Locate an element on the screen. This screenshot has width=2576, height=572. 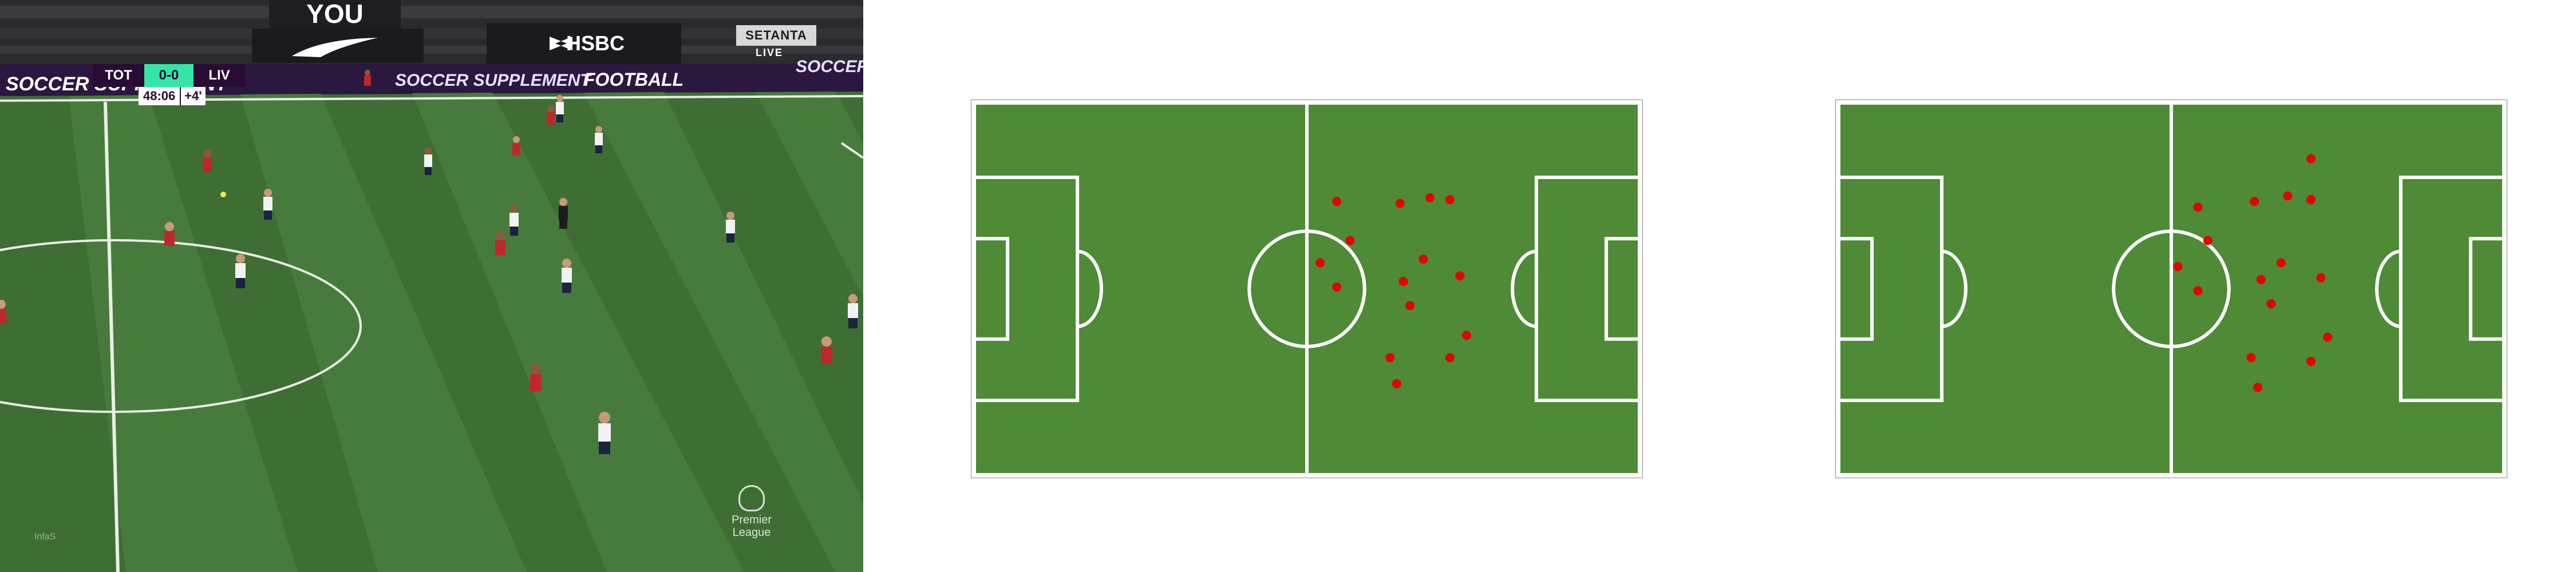
hsbc-hexagon-icon is located at coordinates (561, 43).